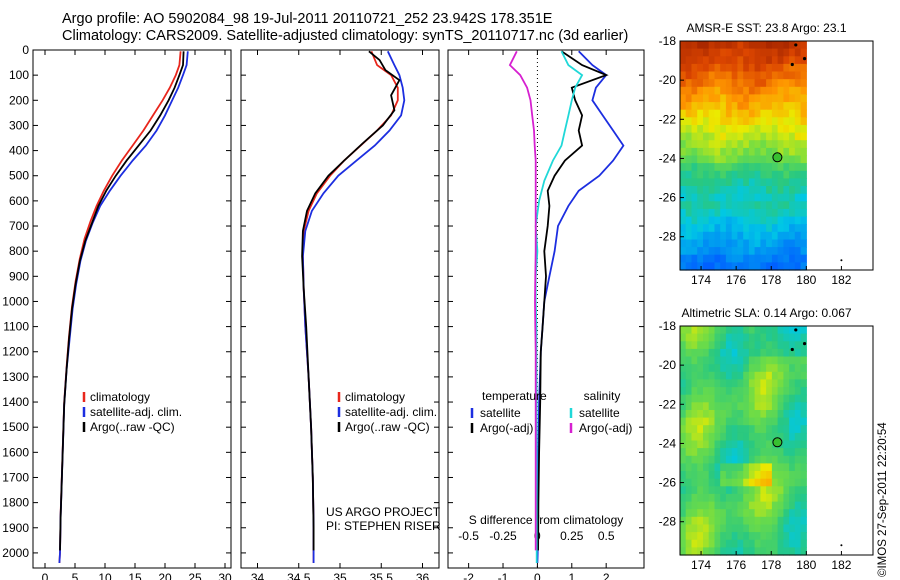 This screenshot has width=900, height=580. Describe the element at coordinates (15, 528) in the screenshot. I see `y-tick-label: 1900` at that location.